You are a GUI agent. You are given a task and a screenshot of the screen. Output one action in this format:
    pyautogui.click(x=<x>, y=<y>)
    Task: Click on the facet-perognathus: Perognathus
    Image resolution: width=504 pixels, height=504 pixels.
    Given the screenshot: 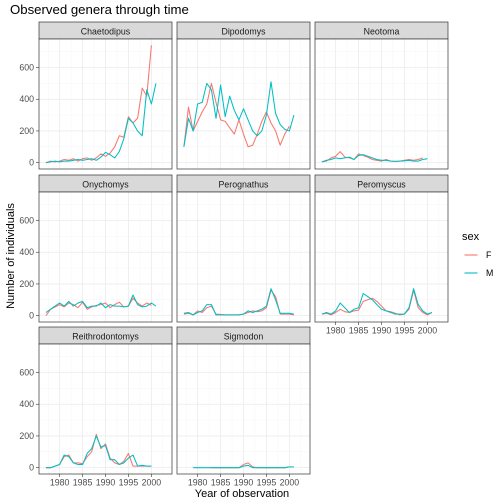 What is the action you would take?
    pyautogui.click(x=243, y=248)
    